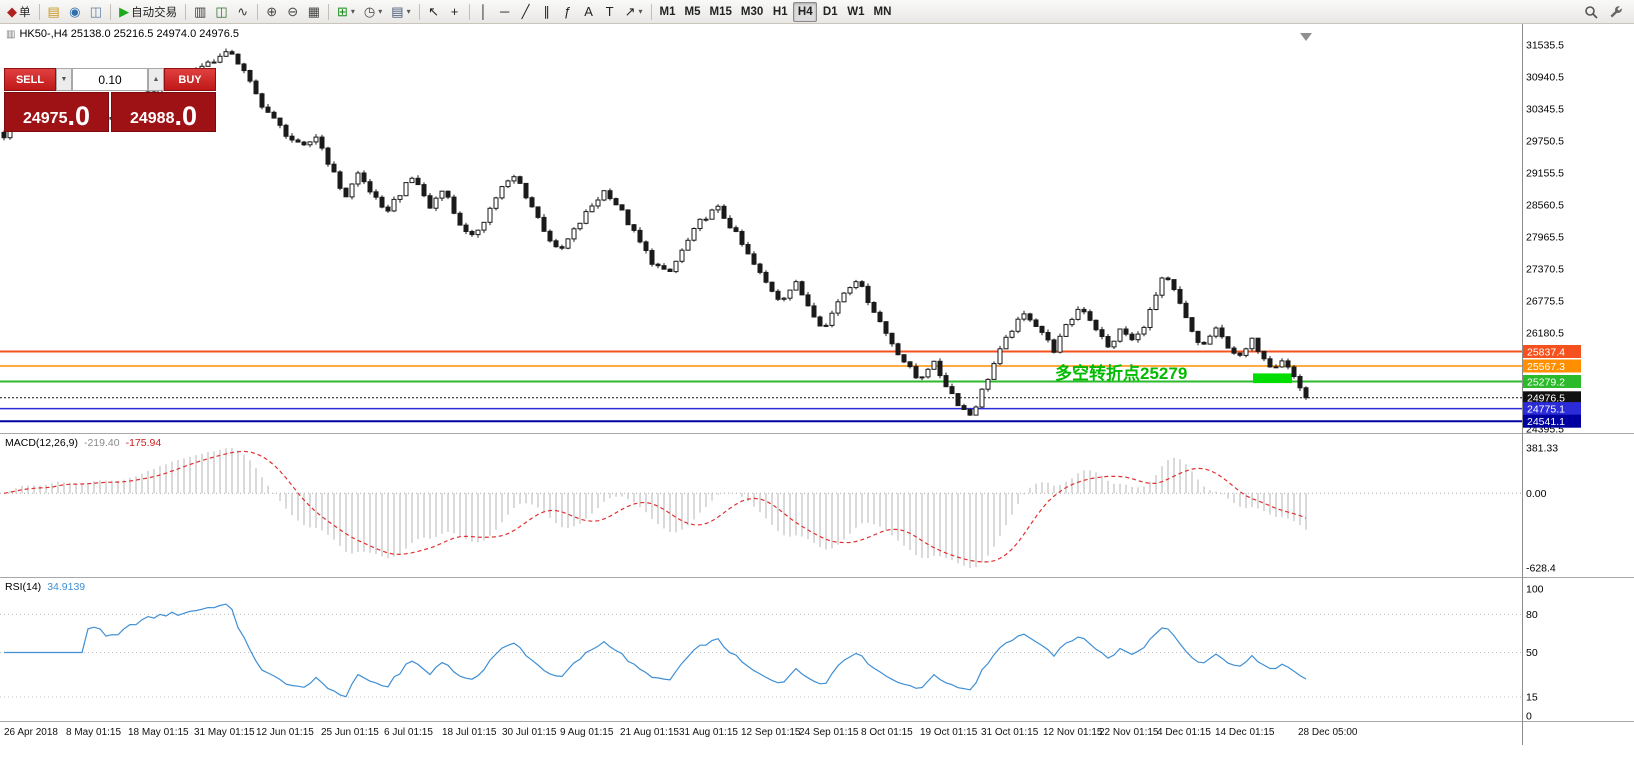 The height and width of the screenshot is (774, 1634). Describe the element at coordinates (148, 12) in the screenshot. I see `autotrading-button: ▶ 自动交易` at that location.